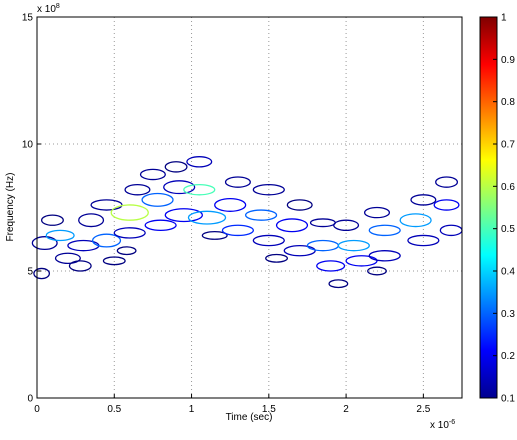 This screenshot has height=440, width=517. Describe the element at coordinates (28, 145) in the screenshot. I see `y-tick-label: 10` at that location.